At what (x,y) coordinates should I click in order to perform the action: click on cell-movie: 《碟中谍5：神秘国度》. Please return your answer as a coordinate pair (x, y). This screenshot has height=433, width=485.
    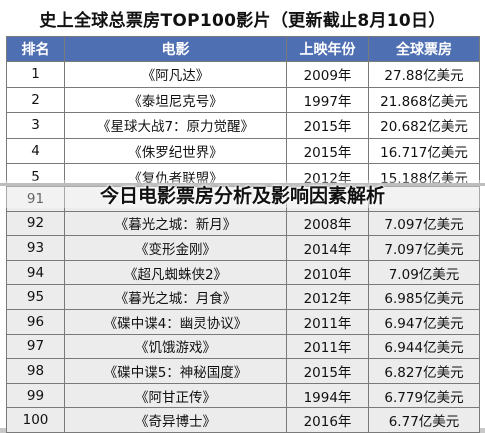
    Looking at the image, I should click on (175, 371).